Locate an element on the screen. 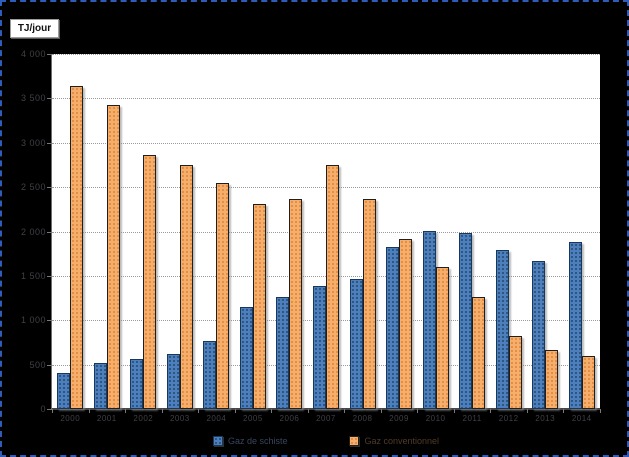 The height and width of the screenshot is (457, 629). x-axis-label: 2012 is located at coordinates (508, 418).